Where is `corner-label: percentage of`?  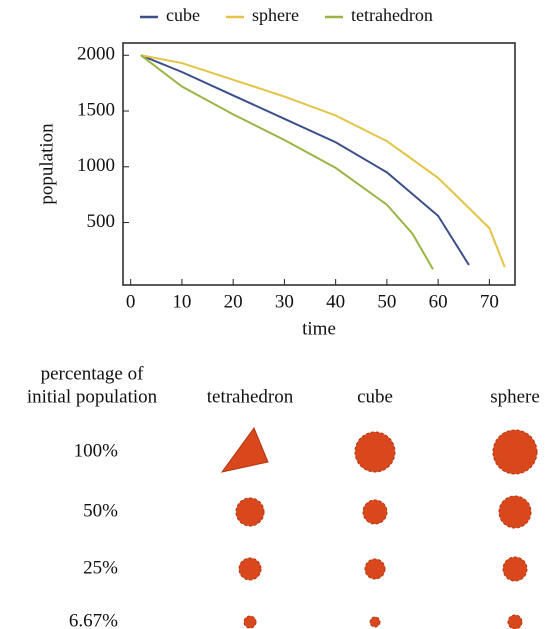 corner-label: percentage of is located at coordinates (93, 373).